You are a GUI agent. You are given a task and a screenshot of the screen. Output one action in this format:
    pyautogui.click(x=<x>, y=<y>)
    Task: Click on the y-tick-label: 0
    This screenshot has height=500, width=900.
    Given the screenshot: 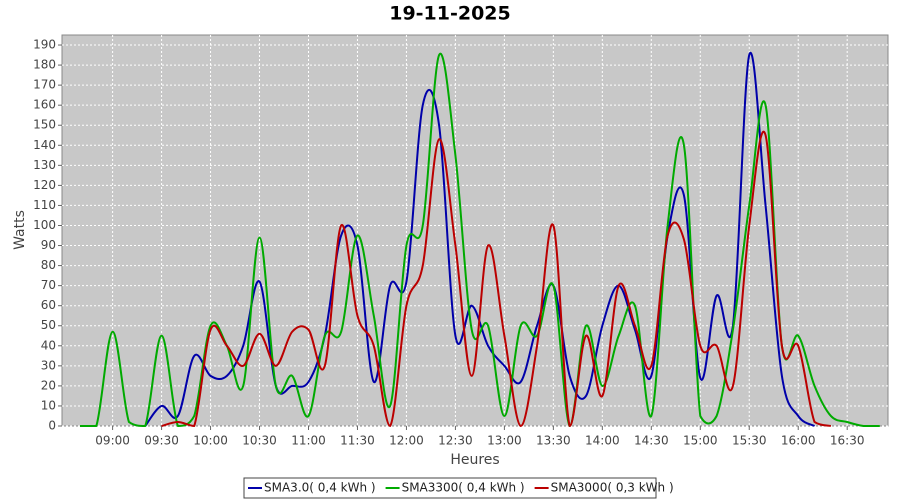 What is the action you would take?
    pyautogui.click(x=52, y=426)
    